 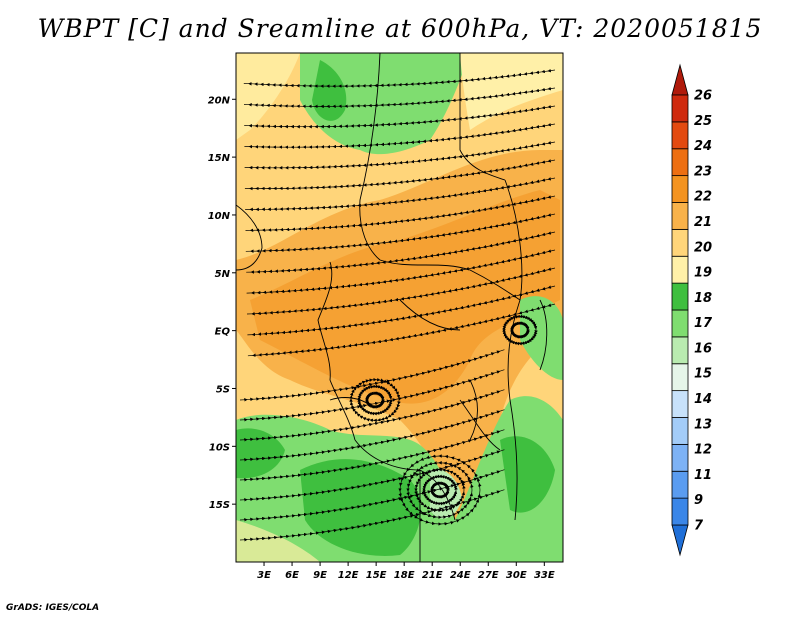 I want to click on colorbar-label: 22, so click(x=703, y=197).